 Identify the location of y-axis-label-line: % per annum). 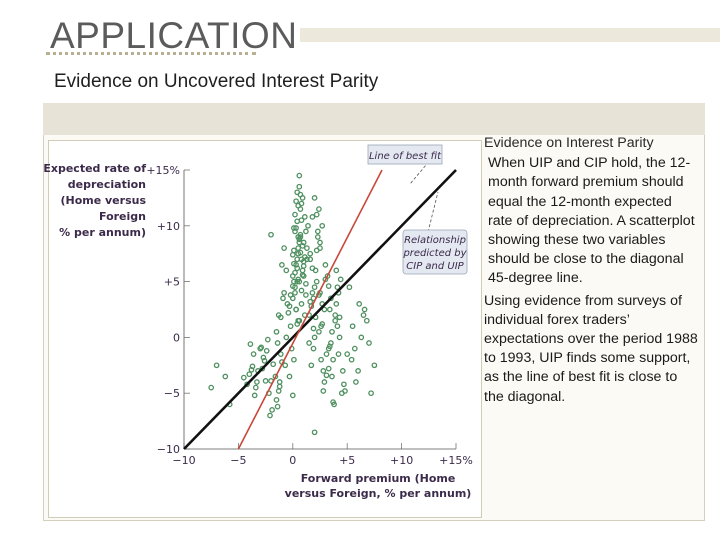
(102, 232).